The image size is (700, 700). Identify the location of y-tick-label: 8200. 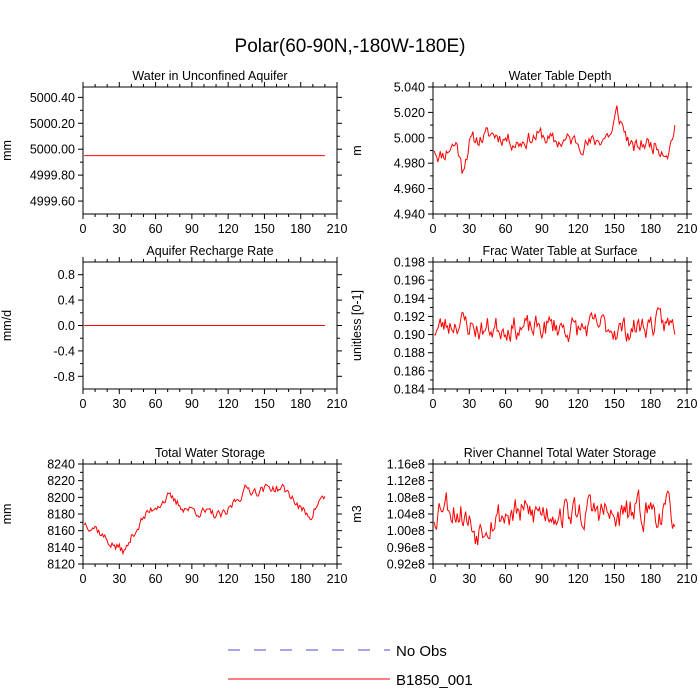
(61, 498).